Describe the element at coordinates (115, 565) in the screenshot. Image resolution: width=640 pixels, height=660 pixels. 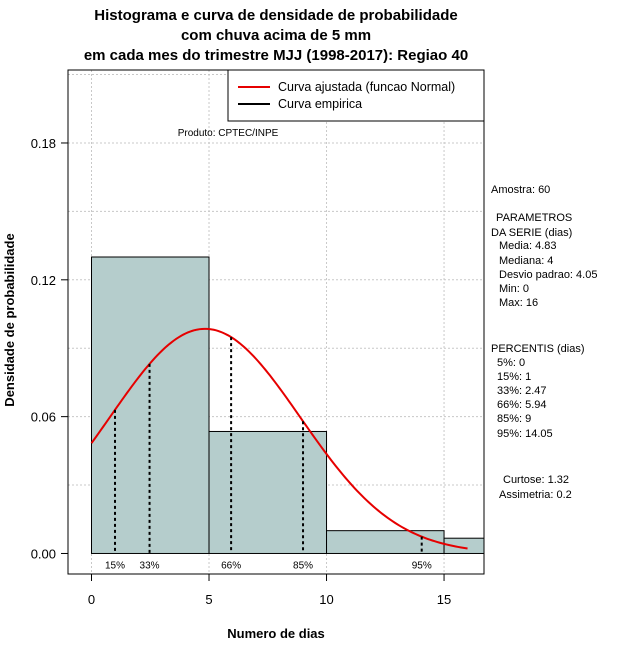
I see `percentile-label-0: 15%` at that location.